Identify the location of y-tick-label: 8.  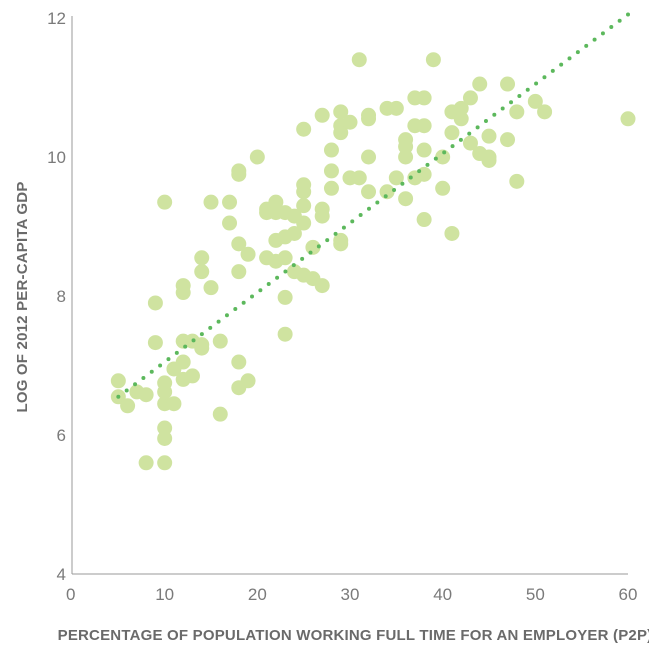
(61, 296).